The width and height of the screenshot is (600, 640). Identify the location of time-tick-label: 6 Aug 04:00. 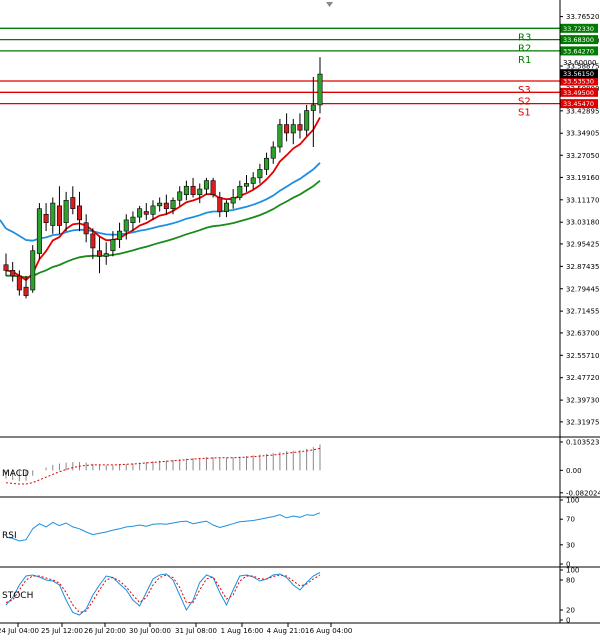
(331, 631).